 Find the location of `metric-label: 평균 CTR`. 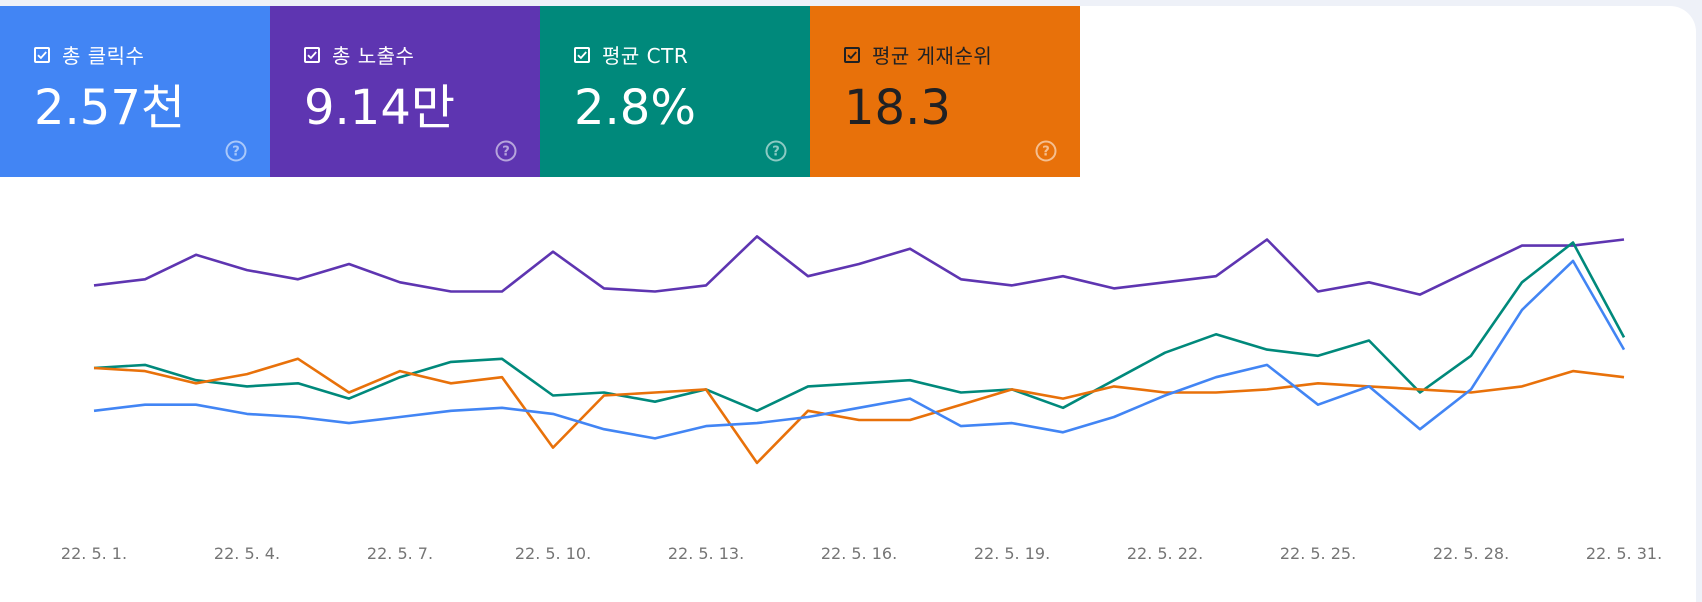

metric-label: 평균 CTR is located at coordinates (645, 56).